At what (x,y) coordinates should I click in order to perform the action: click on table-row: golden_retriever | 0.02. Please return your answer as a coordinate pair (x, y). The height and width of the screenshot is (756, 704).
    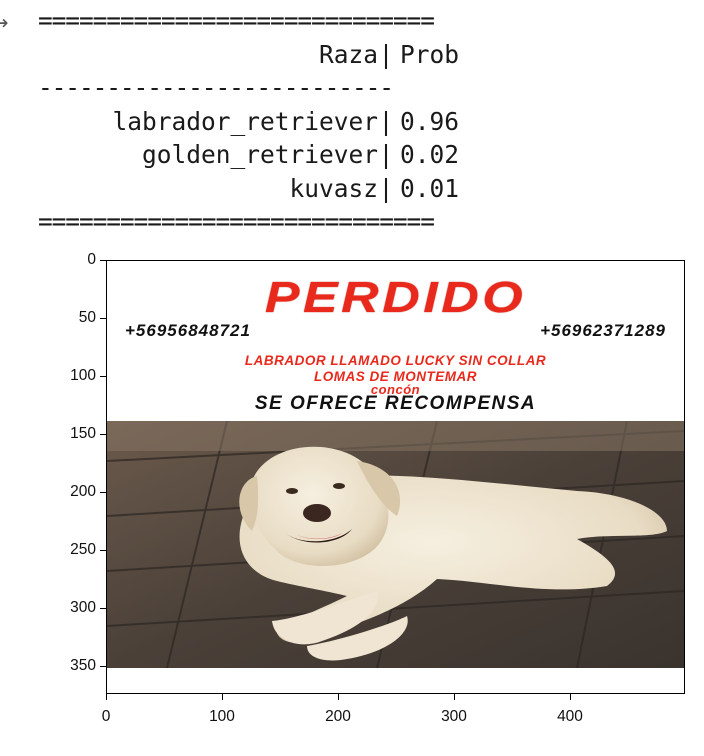
    Looking at the image, I should click on (288, 155).